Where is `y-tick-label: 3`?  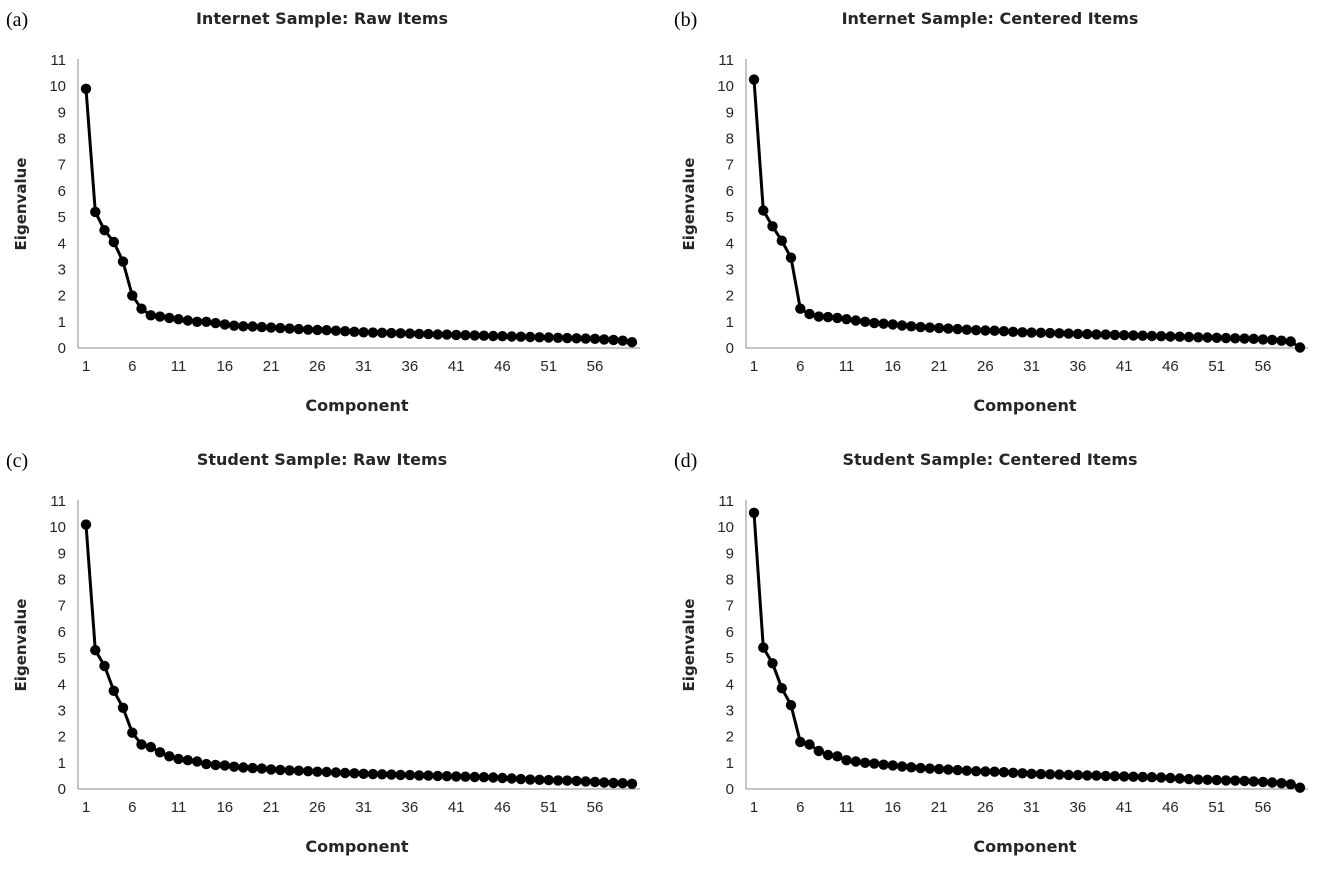
y-tick-label: 3 is located at coordinates (62, 710).